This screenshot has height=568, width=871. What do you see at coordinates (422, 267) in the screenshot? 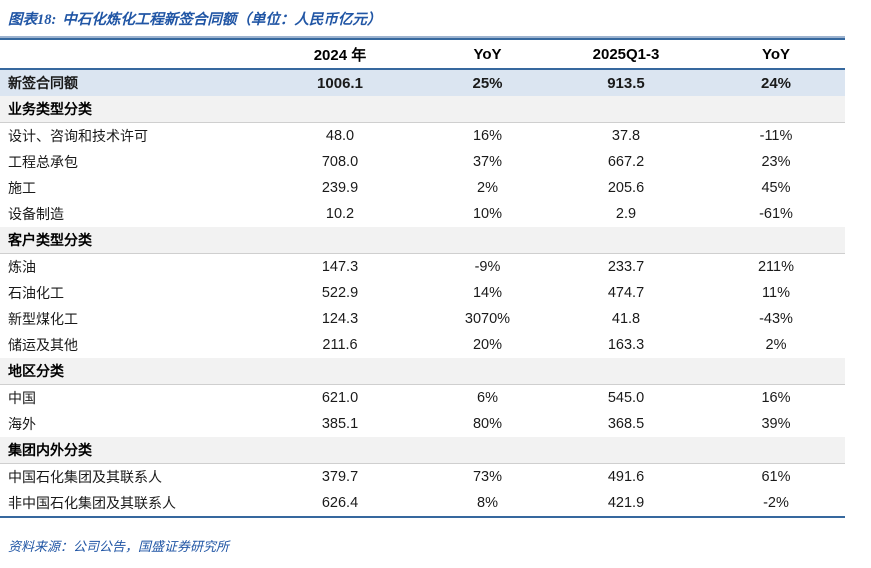
I see `table-data-row: 炼油 147.3 -9% 233.7 211%` at bounding box center [422, 267].